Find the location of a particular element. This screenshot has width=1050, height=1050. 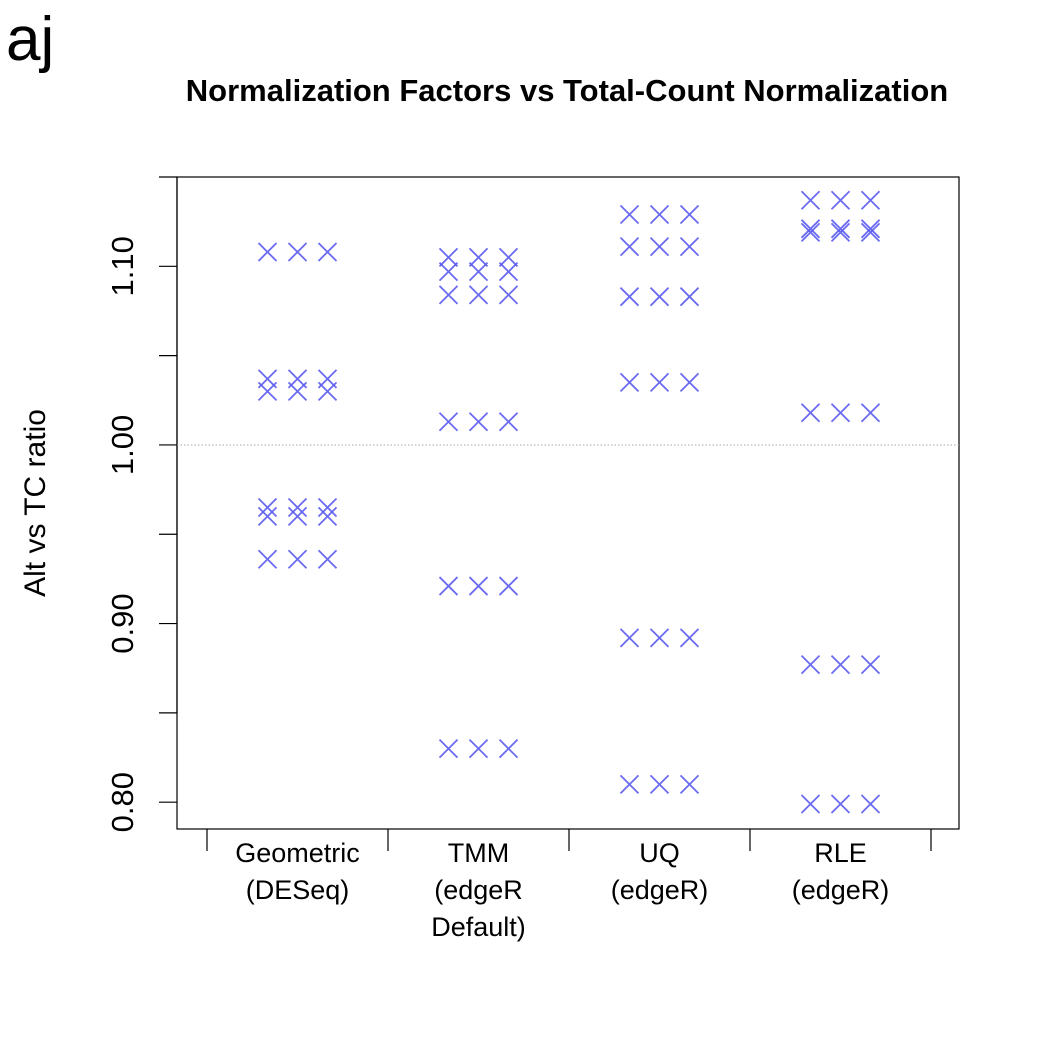

x-tick-label: UQ (edgeR) is located at coordinates (660, 871).